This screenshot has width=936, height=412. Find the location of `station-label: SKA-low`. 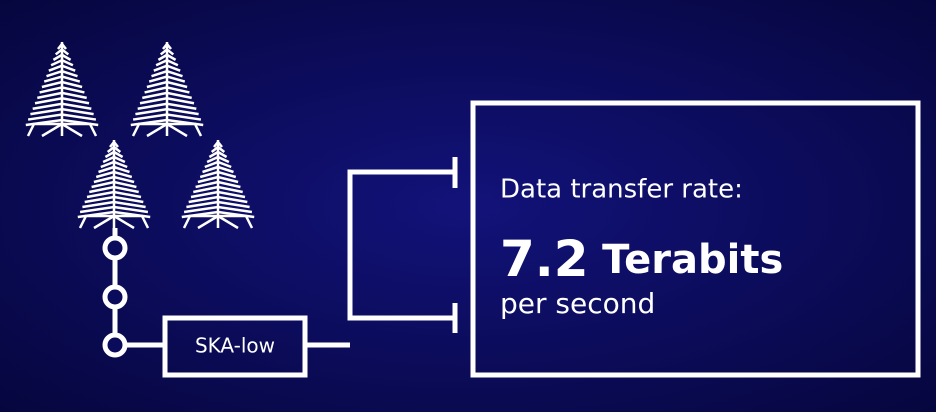

station-label: SKA-low is located at coordinates (235, 346).